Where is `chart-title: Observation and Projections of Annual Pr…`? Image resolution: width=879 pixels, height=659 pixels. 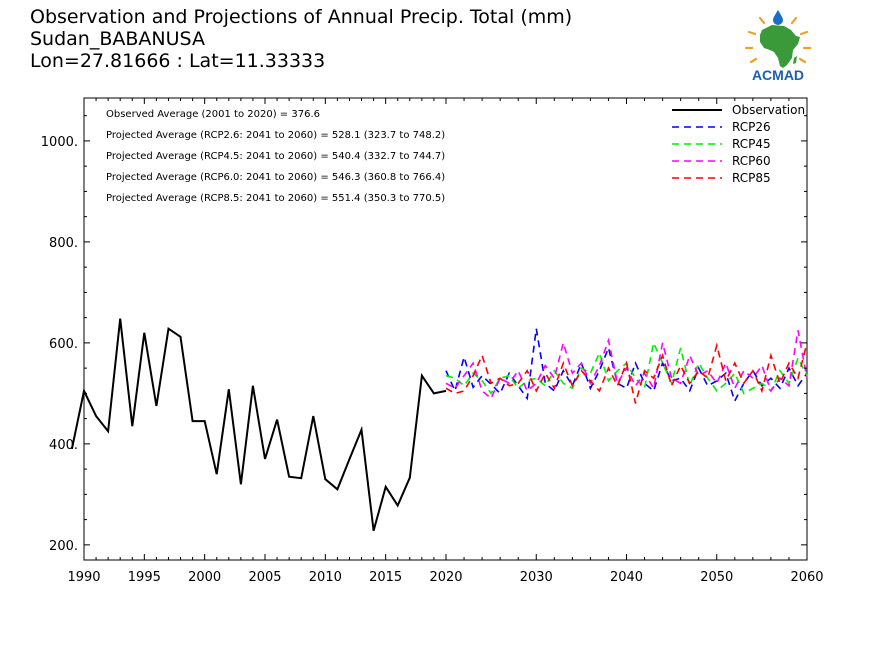 chart-title: Observation and Projections of Annual Pr… is located at coordinates (301, 17).